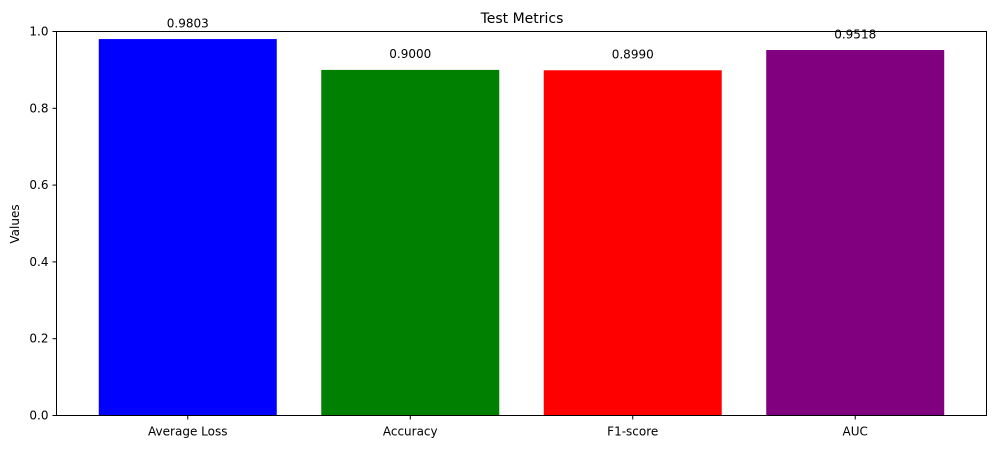  I want to click on chart-title: Test Metrics, so click(522, 19).